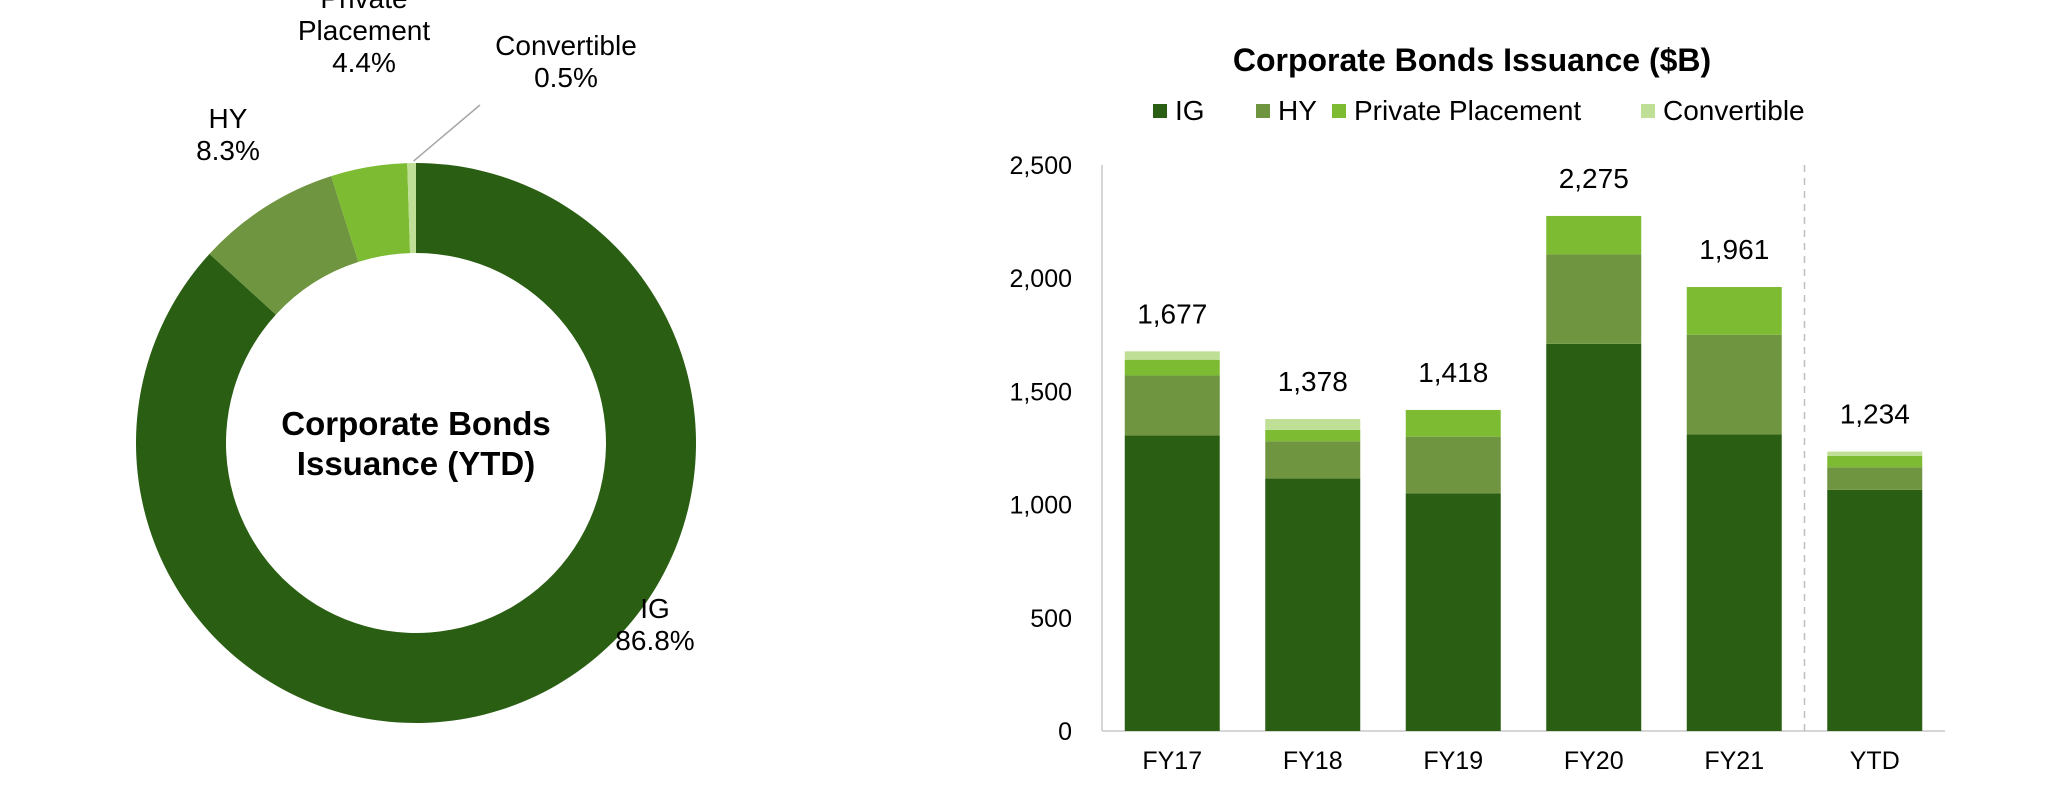  I want to click on bar-fy21-ig, so click(1734, 582).